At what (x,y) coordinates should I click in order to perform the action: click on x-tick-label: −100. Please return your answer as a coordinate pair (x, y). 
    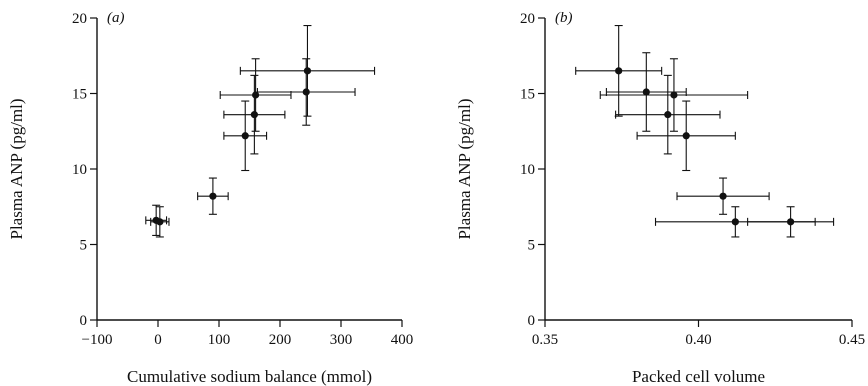
    Looking at the image, I should click on (97, 340).